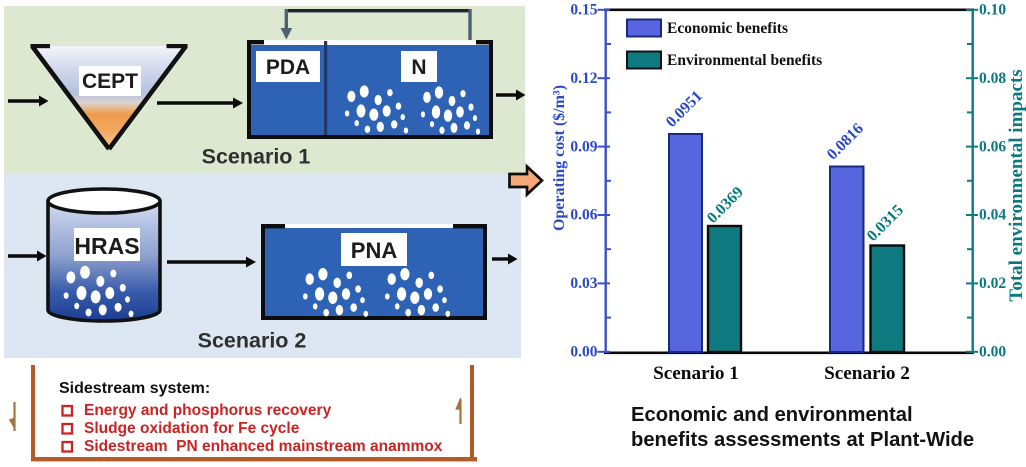  I want to click on svg-text: 0.0951, so click(684, 109).